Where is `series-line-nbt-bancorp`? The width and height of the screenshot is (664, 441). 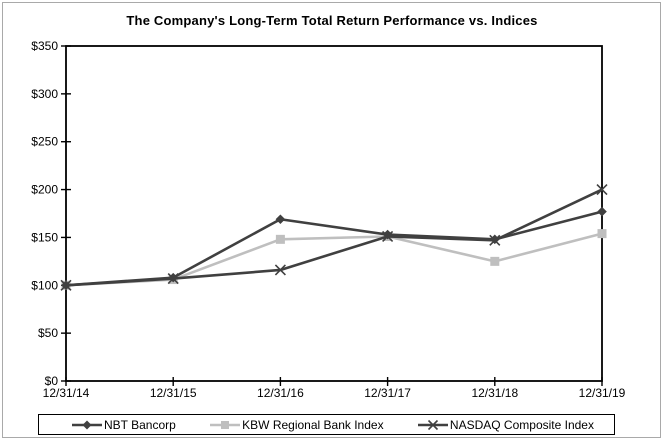 series-line-nbt-bancorp is located at coordinates (334, 248).